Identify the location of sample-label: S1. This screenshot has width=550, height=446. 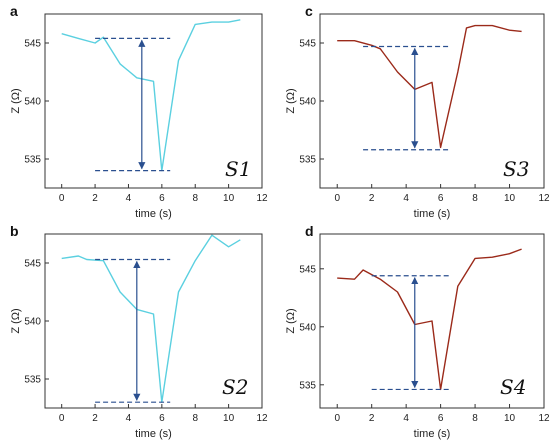
(238, 169).